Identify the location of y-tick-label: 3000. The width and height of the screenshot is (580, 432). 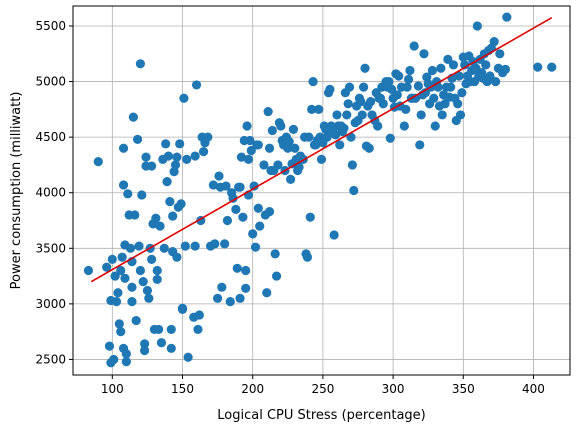
(50, 304).